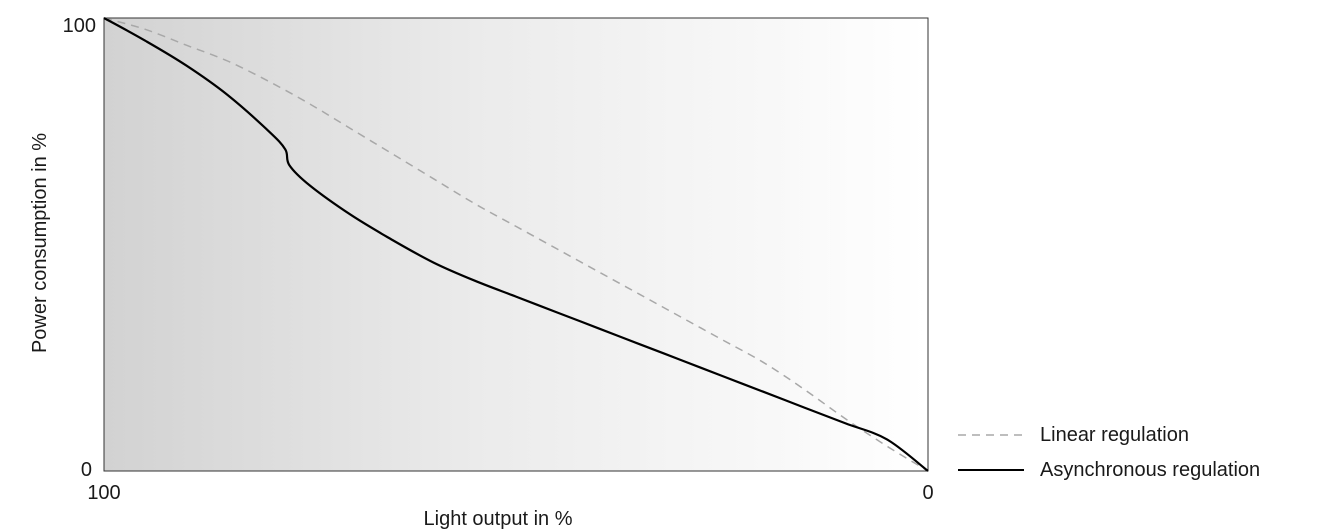 This screenshot has height=530, width=1326. What do you see at coordinates (79, 26) in the screenshot?
I see `y-tick-top: 100` at bounding box center [79, 26].